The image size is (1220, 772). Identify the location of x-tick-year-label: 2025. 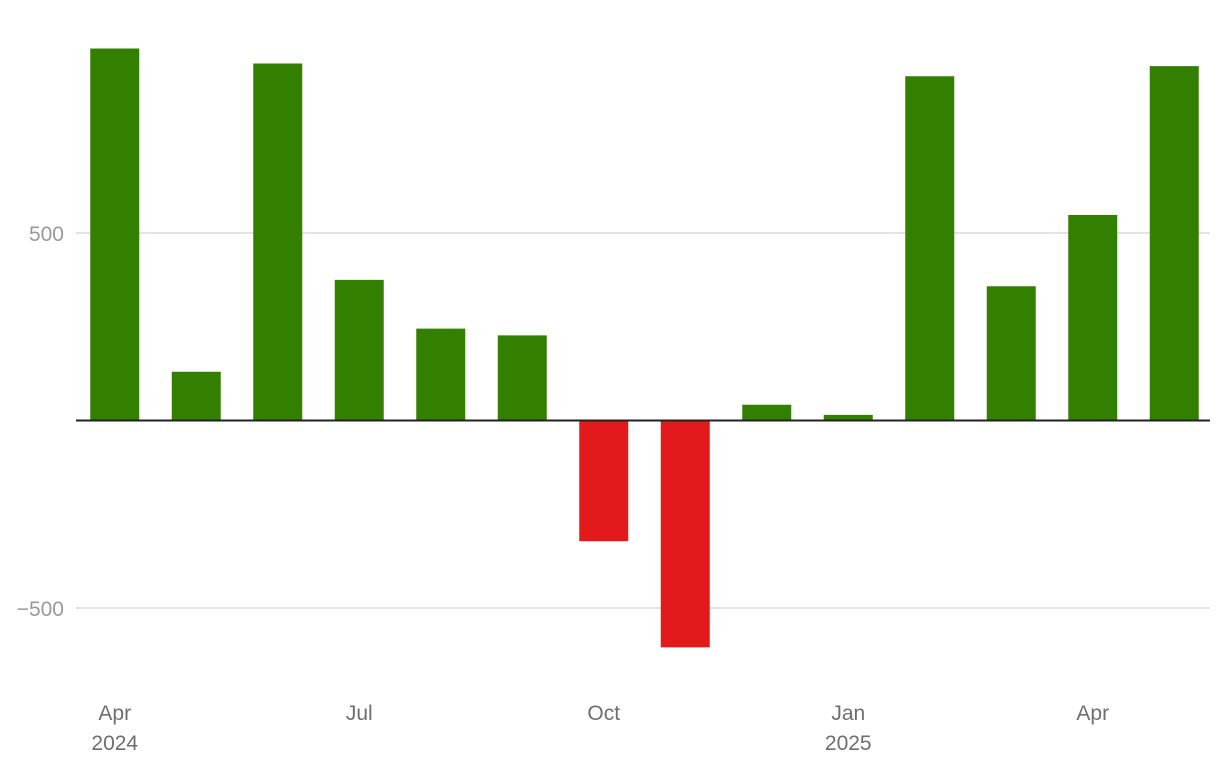
(848, 743).